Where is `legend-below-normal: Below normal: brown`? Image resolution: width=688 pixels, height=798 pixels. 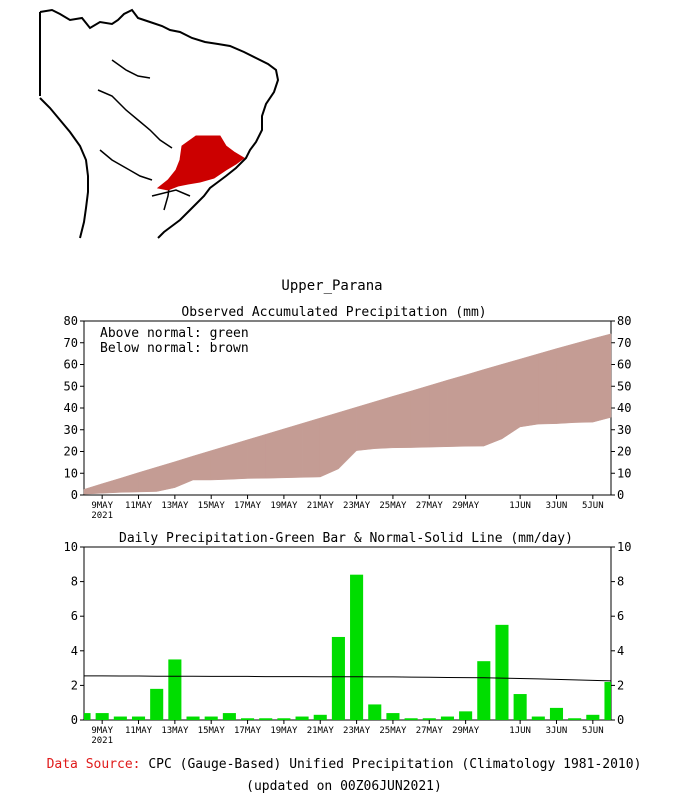 legend-below-normal: Below normal: brown is located at coordinates (174, 348).